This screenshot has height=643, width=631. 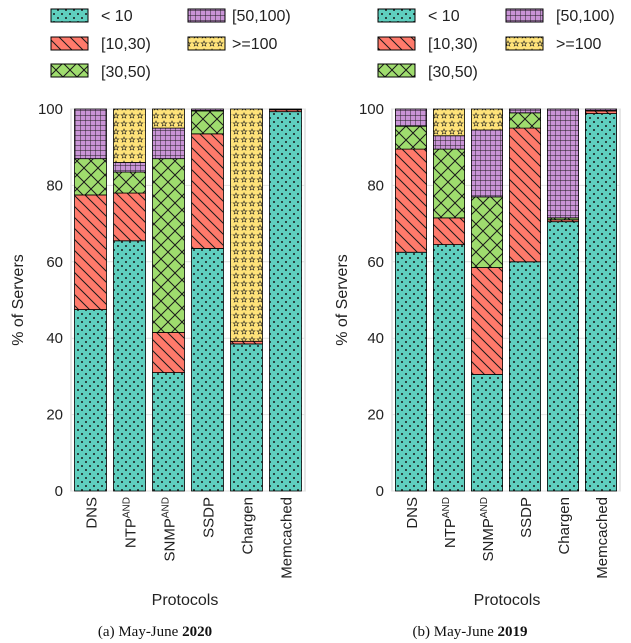 What do you see at coordinates (170, 44) in the screenshot?
I see `legend: < 10 [50,100) [10,30) >=100 [30,50)` at bounding box center [170, 44].